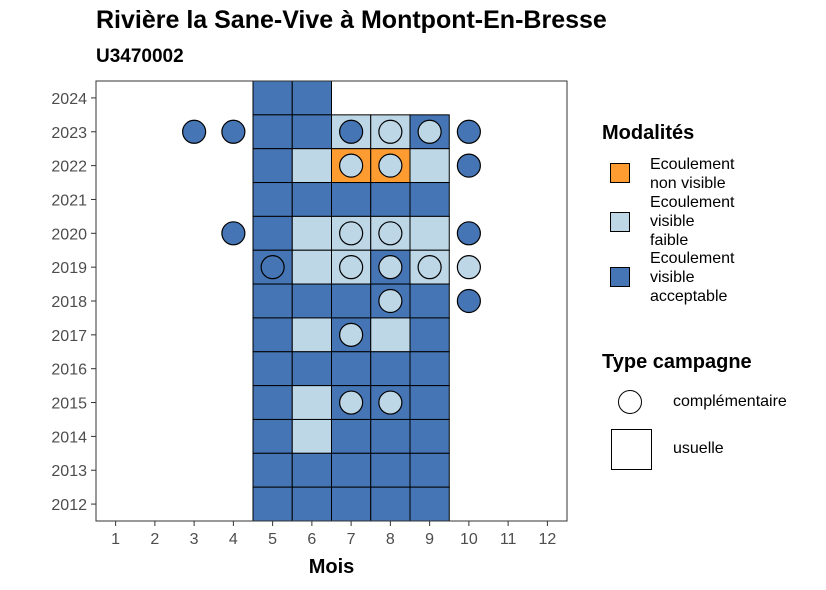 Image resolution: width=826 pixels, height=590 pixels. I want to click on cell-2014-6-ecoulement-visible-faible, so click(311, 436).